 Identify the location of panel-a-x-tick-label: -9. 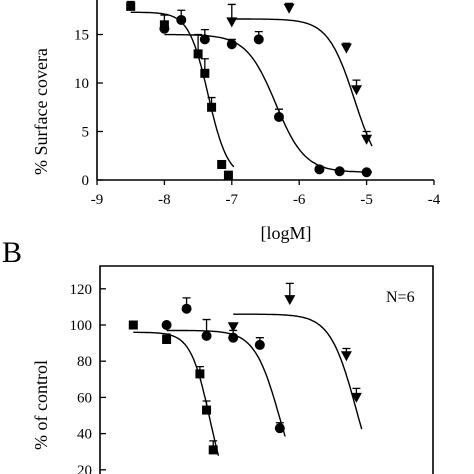
(97, 200).